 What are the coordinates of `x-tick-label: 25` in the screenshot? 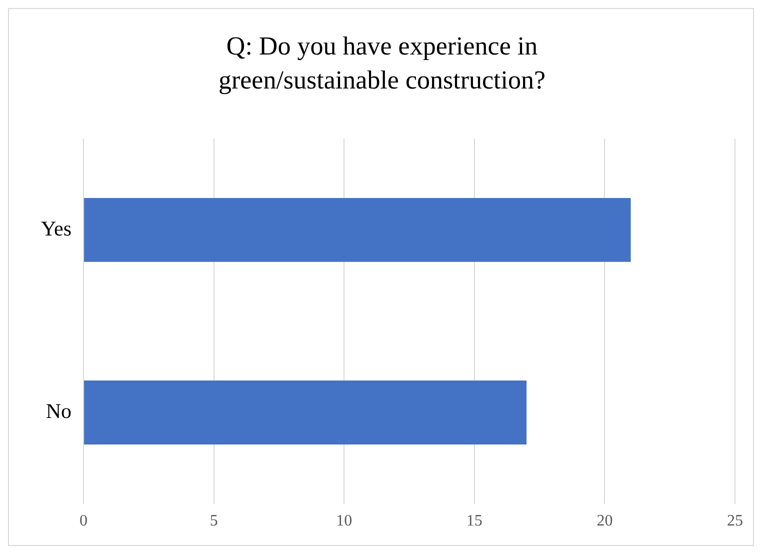 It's located at (735, 521).